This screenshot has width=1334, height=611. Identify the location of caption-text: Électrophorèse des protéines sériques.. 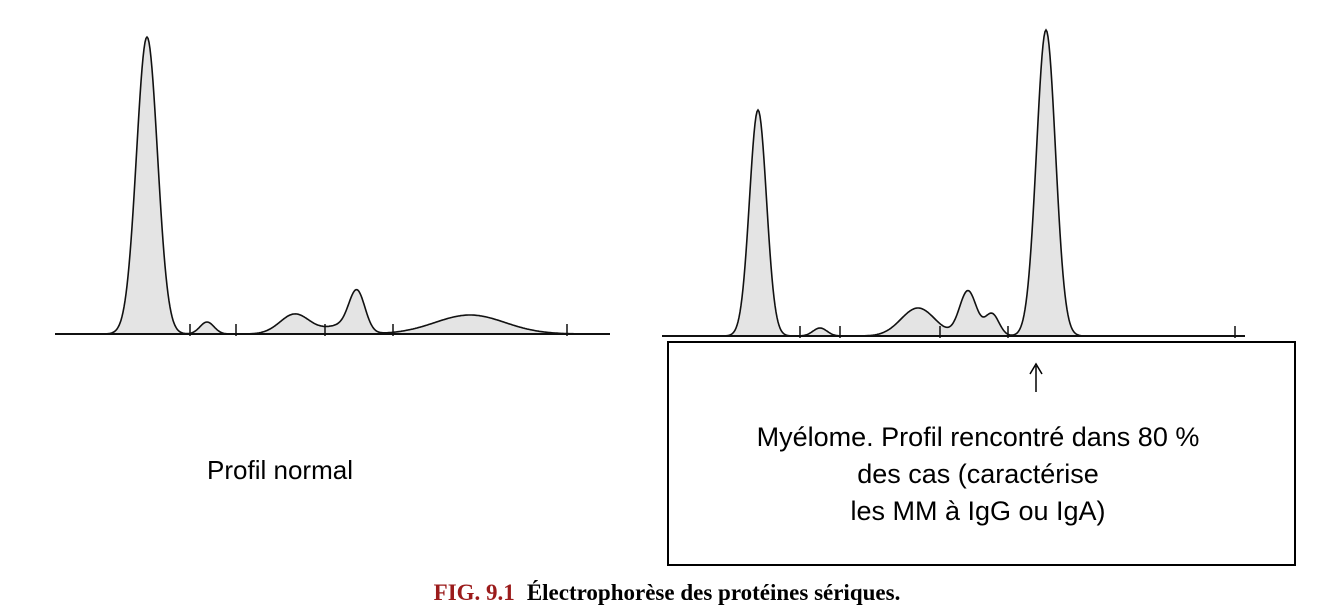
(714, 592).